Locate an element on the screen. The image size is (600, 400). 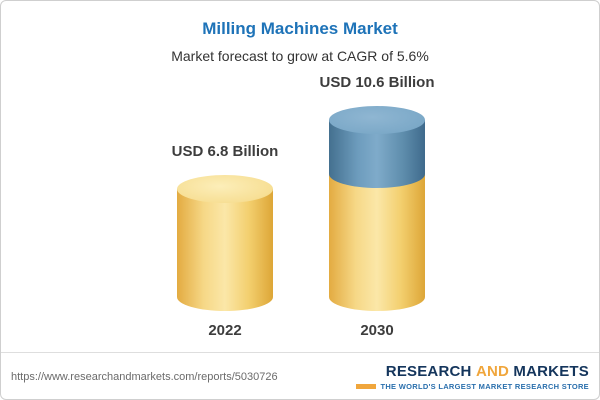
cylinder-2022-top-ellipse is located at coordinates (225, 189).